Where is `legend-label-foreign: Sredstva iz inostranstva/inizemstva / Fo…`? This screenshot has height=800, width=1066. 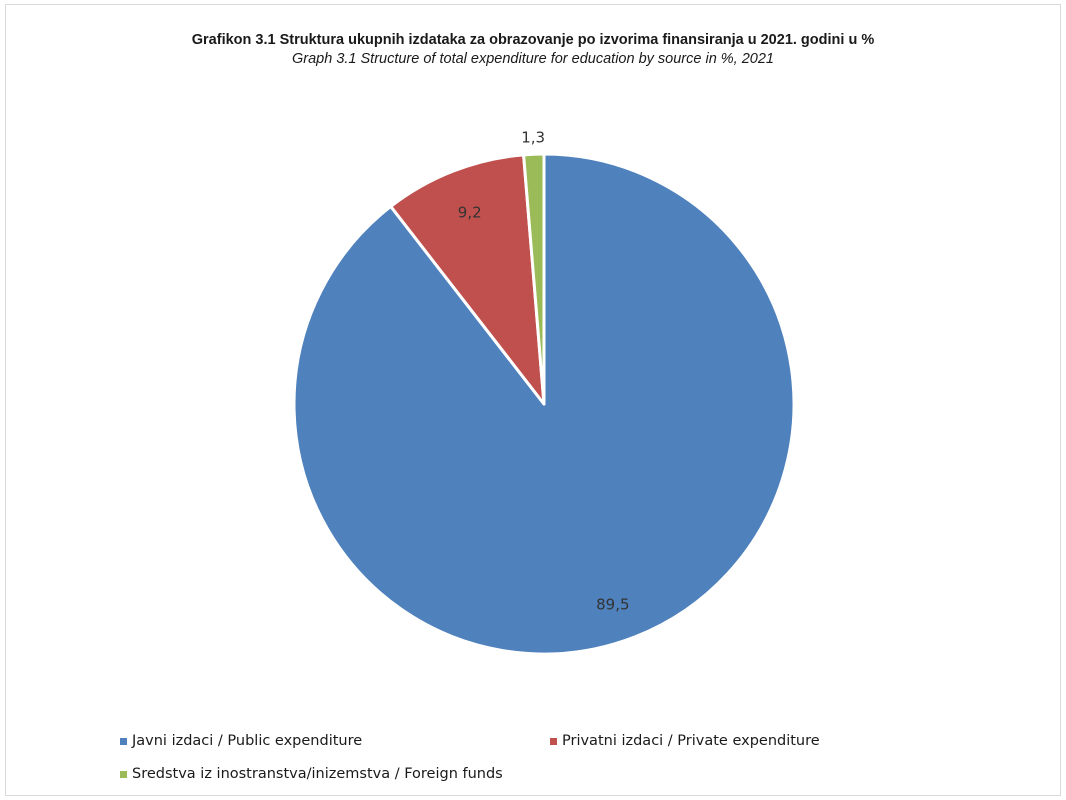
legend-label-foreign: Sredstva iz inostranstva/inizemstva / Fo… is located at coordinates (317, 774).